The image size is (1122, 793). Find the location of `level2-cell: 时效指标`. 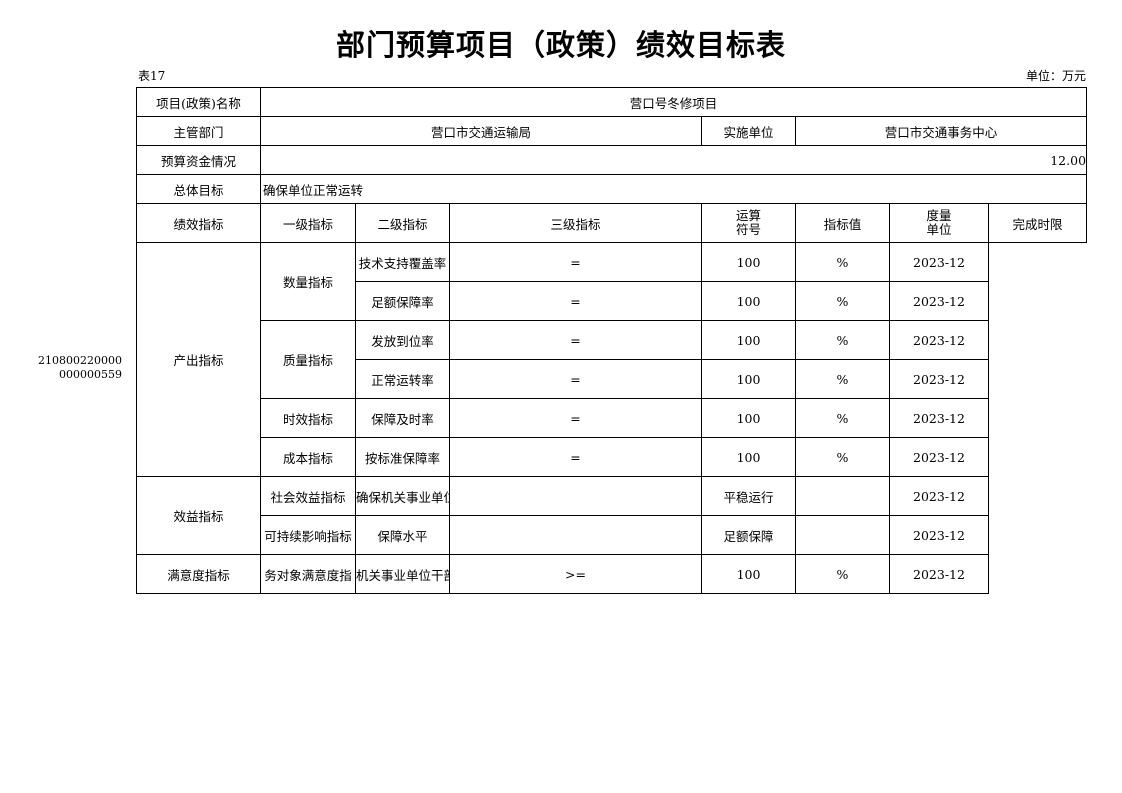

level2-cell: 时效指标 is located at coordinates (308, 418).